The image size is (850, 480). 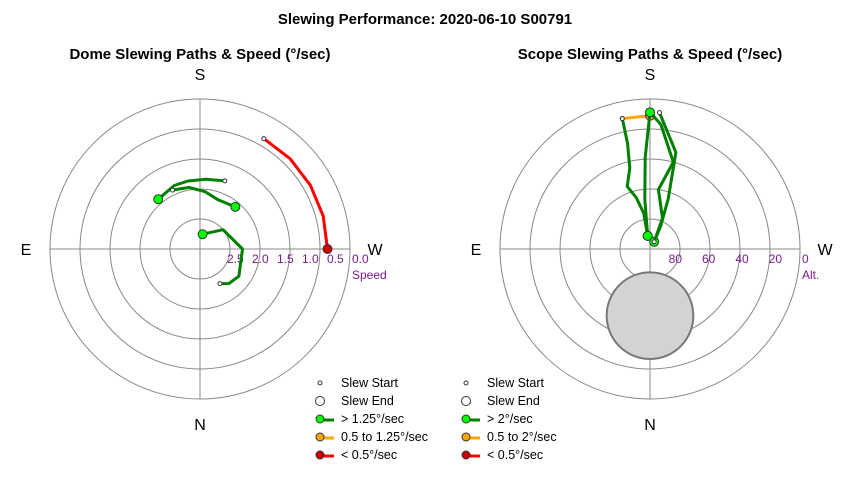 What do you see at coordinates (320, 401) in the screenshot?
I see `dome-legend-end-marker` at bounding box center [320, 401].